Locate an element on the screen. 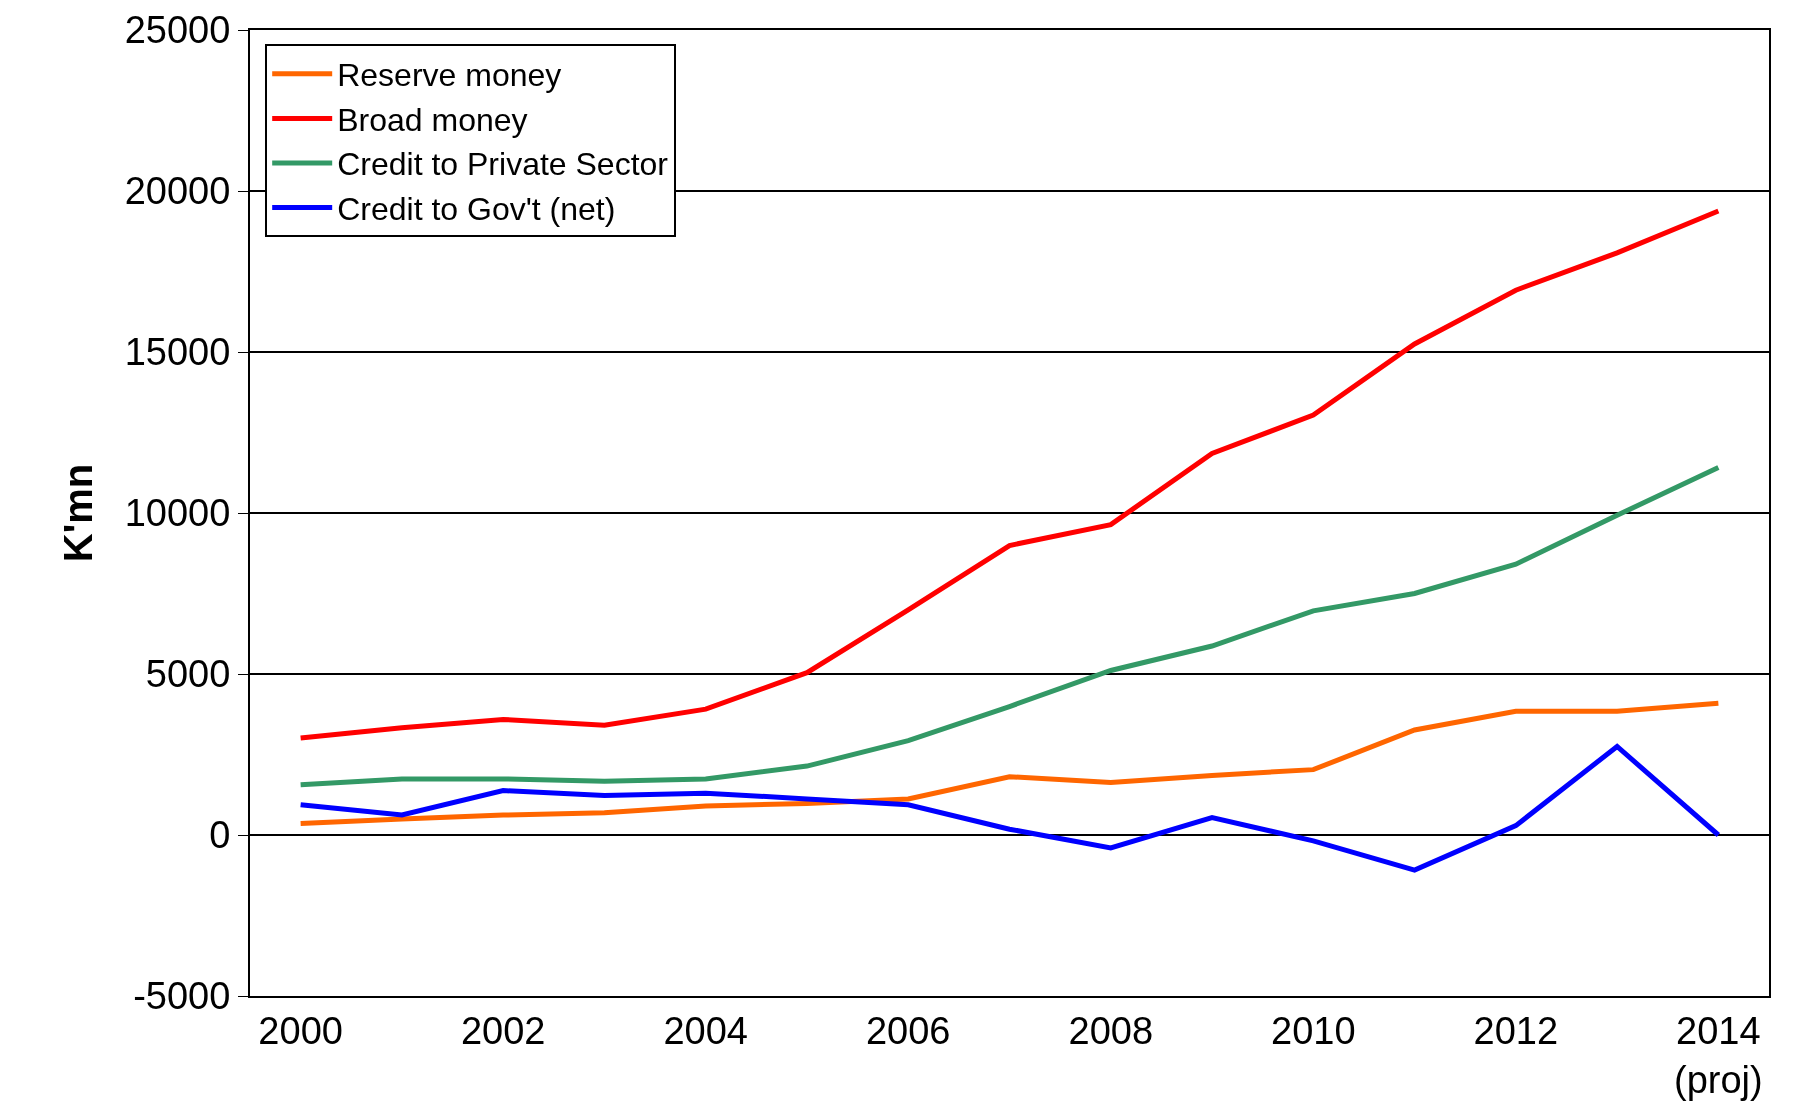  y-tick-label: 15000 is located at coordinates (177, 352).